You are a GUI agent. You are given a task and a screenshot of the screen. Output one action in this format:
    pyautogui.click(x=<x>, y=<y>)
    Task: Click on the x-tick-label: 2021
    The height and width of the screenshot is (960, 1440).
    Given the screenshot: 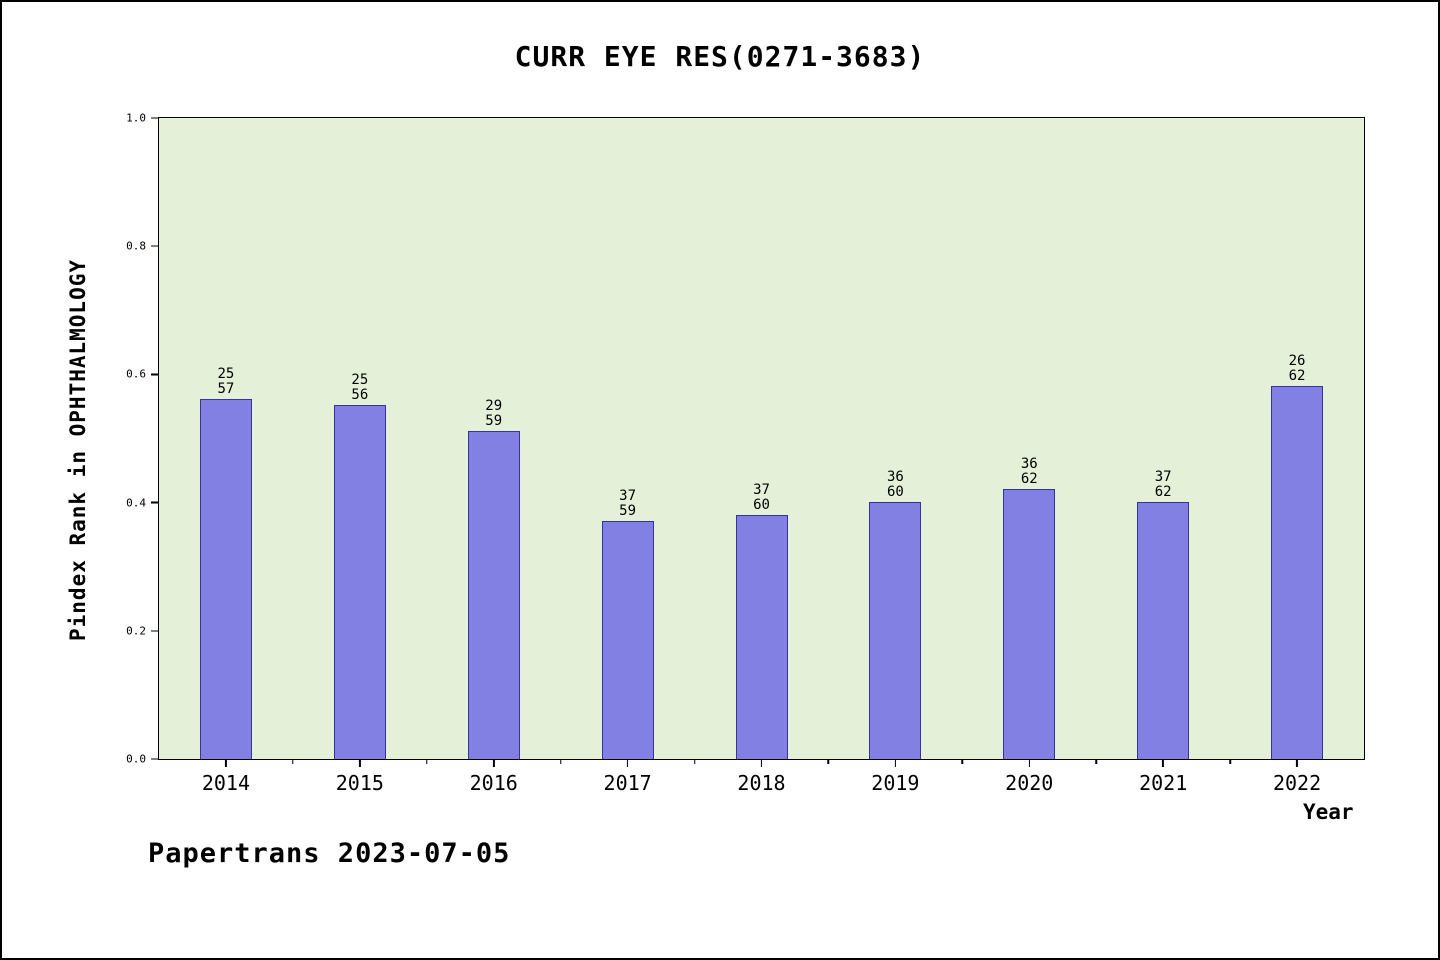 What is the action you would take?
    pyautogui.click(x=1163, y=783)
    